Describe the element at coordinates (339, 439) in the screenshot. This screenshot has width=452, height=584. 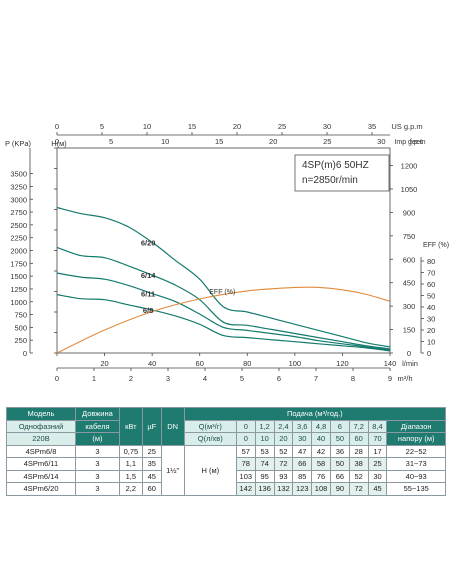
I see `q-lmin-value: 50` at that location.